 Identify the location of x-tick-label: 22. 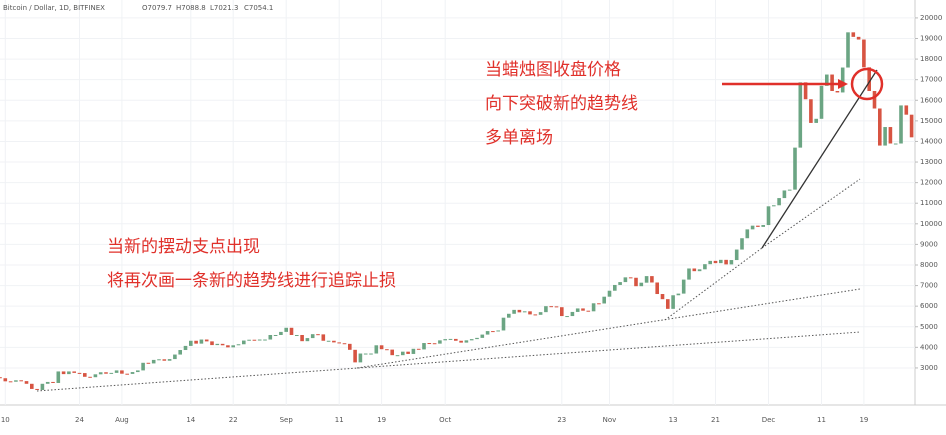
(233, 420).